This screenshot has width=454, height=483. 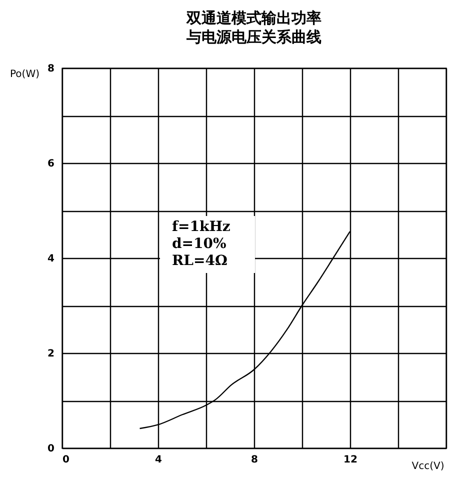 What do you see at coordinates (51, 69) in the screenshot?
I see `y-tick-label: 8` at bounding box center [51, 69].